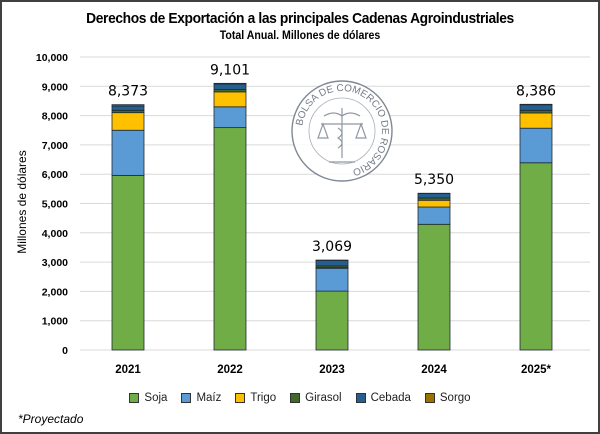 The width and height of the screenshot is (600, 434). I want to click on legend-item: Maíz, so click(201, 398).